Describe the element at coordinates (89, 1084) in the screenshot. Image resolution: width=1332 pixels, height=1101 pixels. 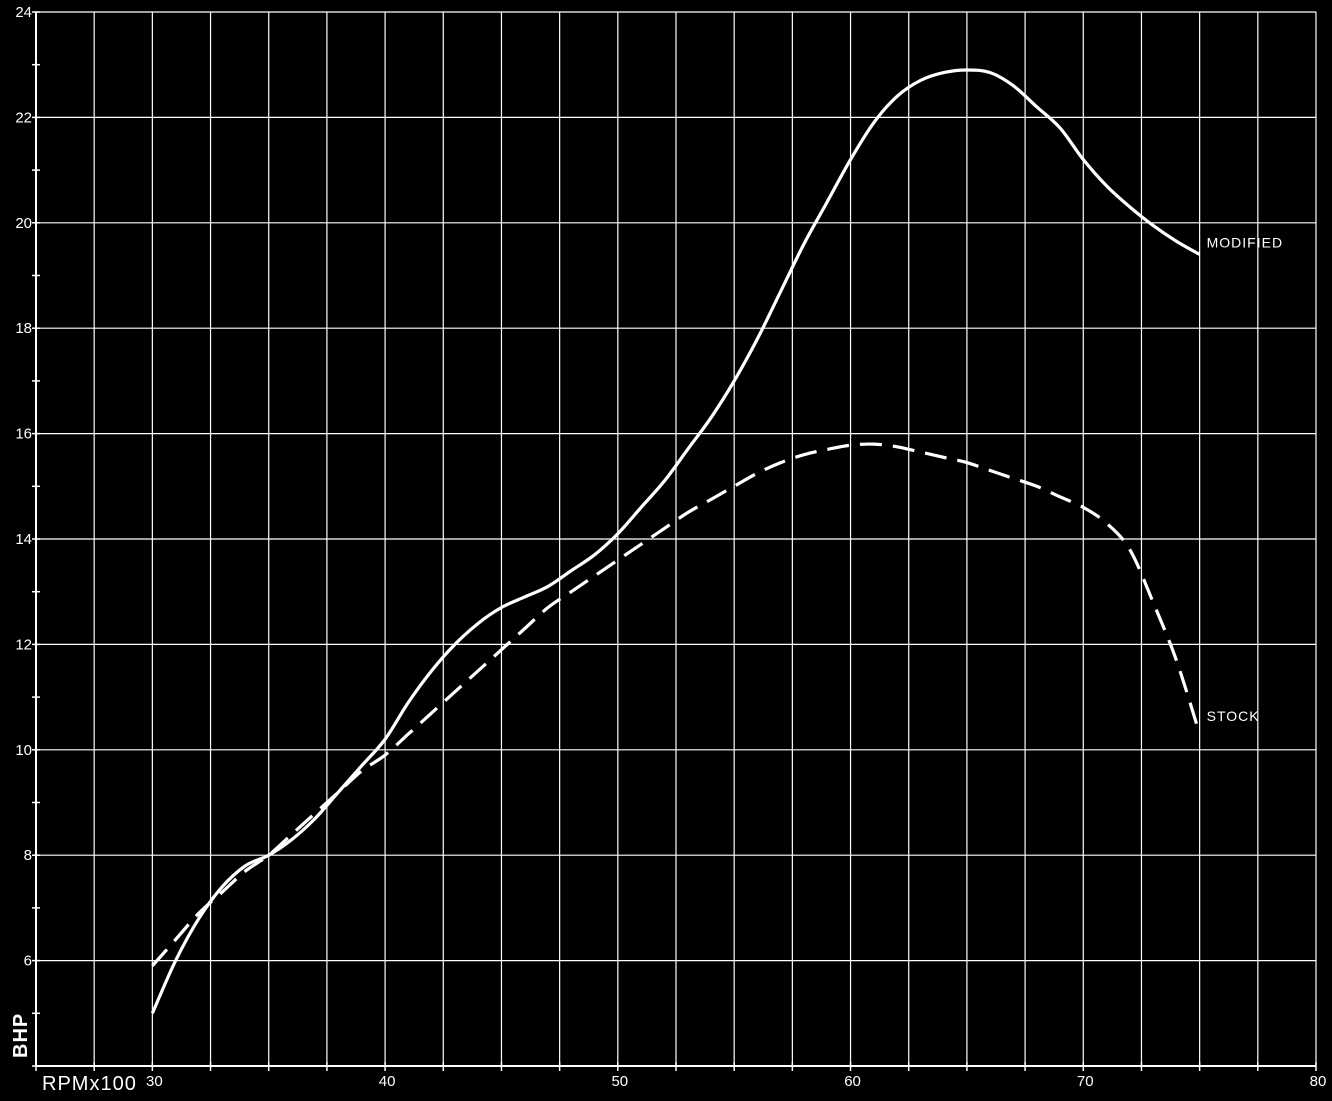
I see `x-axis-title: RPMx100` at that location.